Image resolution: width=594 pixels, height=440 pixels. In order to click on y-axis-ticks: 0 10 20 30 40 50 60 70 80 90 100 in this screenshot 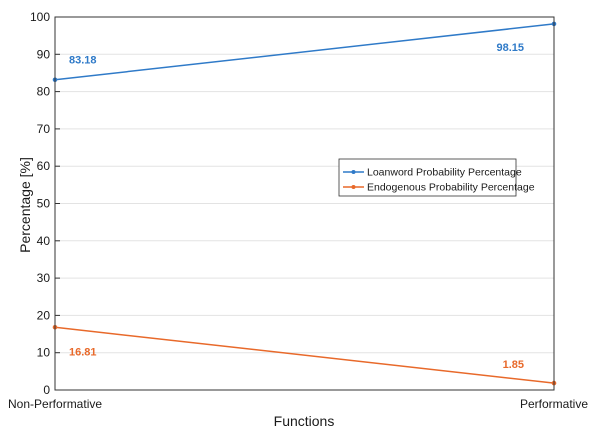, I will do `click(45, 203)`.